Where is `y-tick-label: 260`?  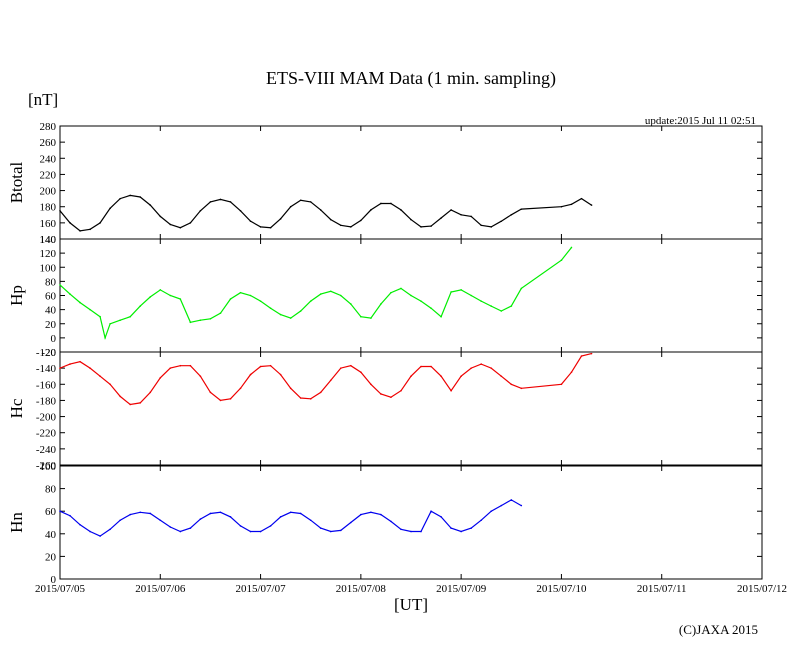 y-tick-label: 260 is located at coordinates (48, 143).